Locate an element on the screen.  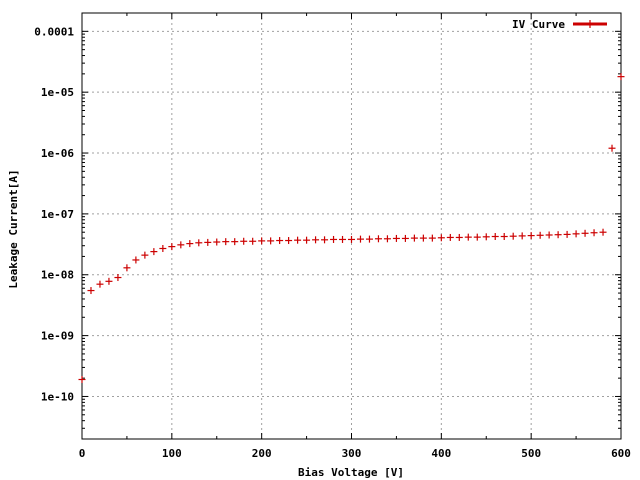
x-tick-label: 400 is located at coordinates (441, 453).